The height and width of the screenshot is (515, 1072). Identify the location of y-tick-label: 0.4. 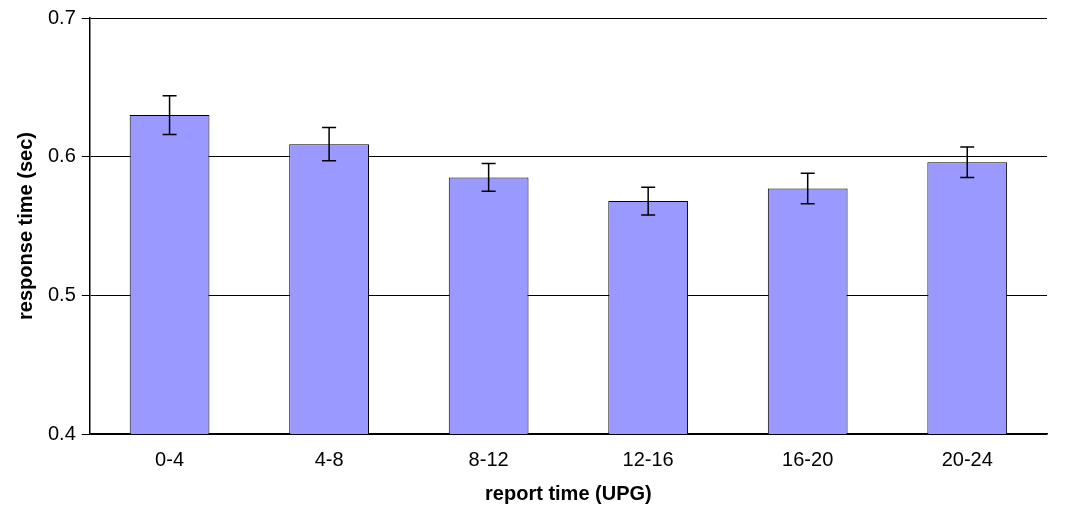
(61, 432).